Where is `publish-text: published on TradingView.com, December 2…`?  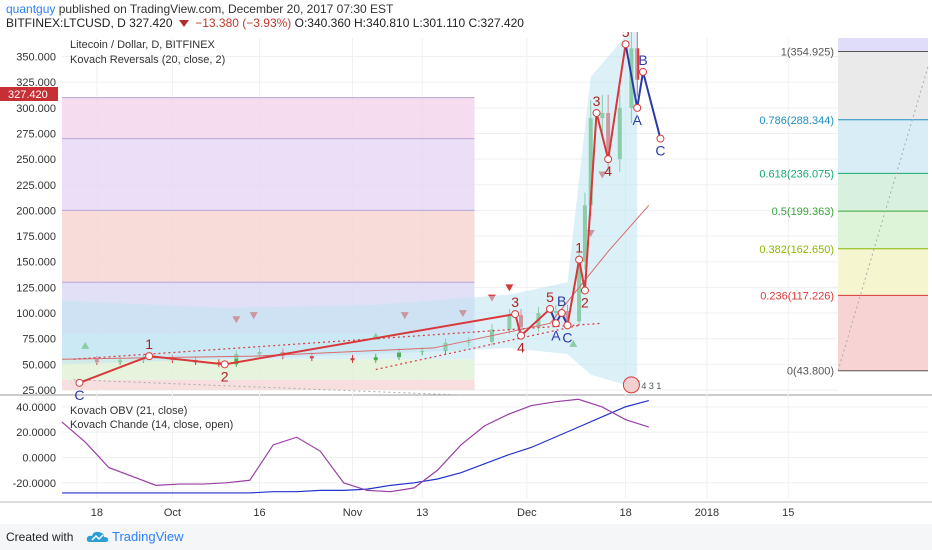
publish-text: published on TradingView.com, December 2… is located at coordinates (226, 9).